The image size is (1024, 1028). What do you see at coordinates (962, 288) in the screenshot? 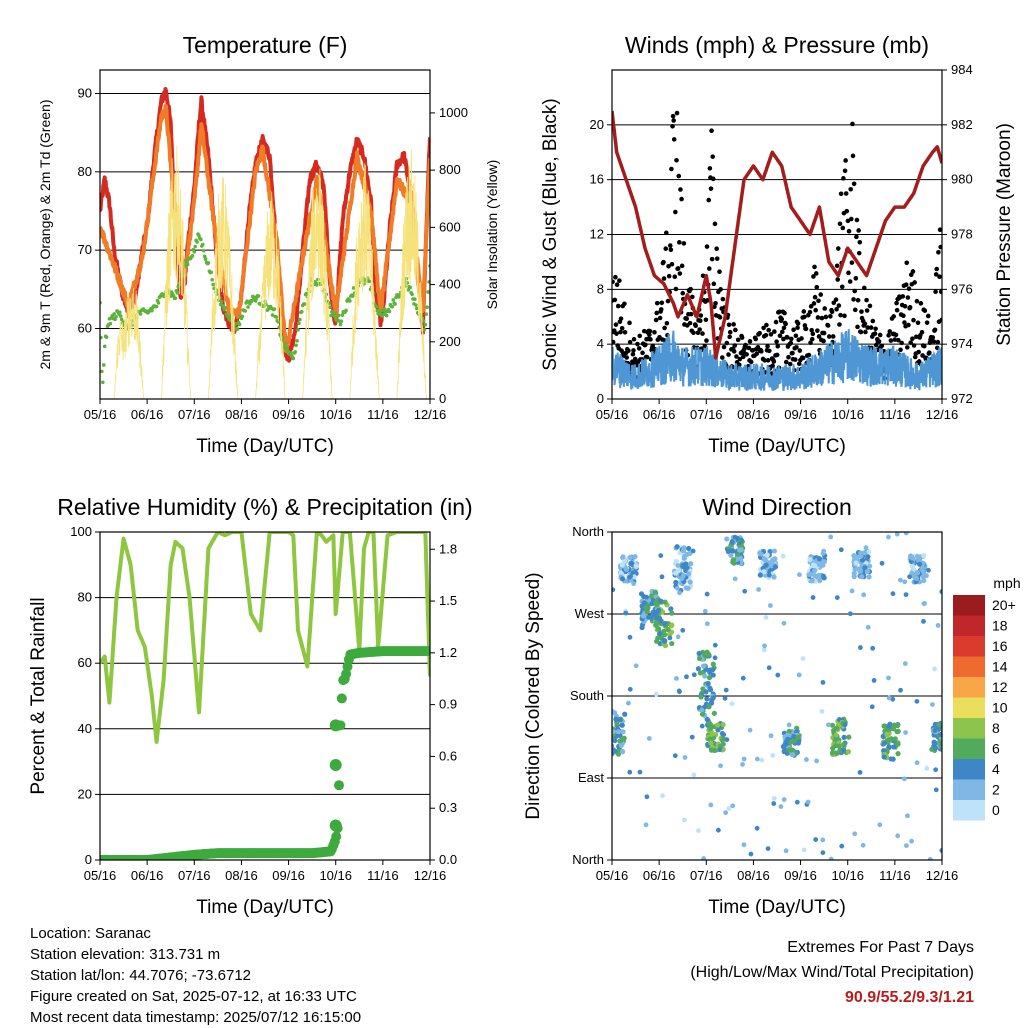
I see `y-right-tick-label: 976` at bounding box center [962, 288].